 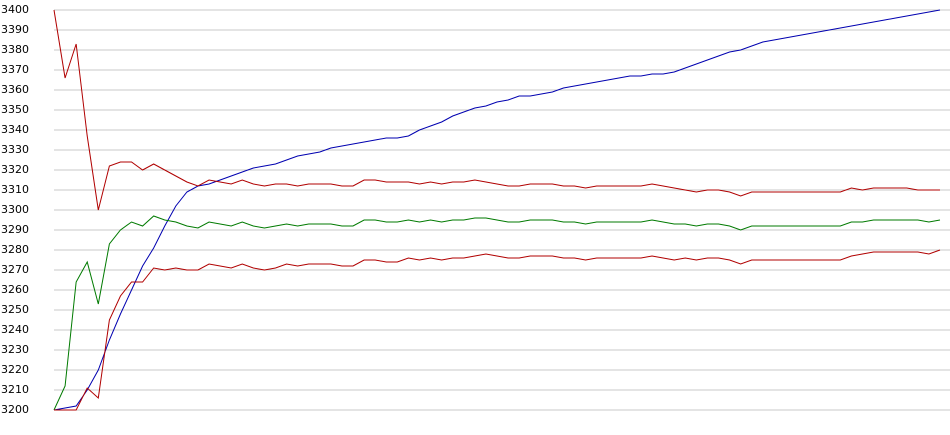 I want to click on y-tick-label: 3240, so click(x=15, y=329).